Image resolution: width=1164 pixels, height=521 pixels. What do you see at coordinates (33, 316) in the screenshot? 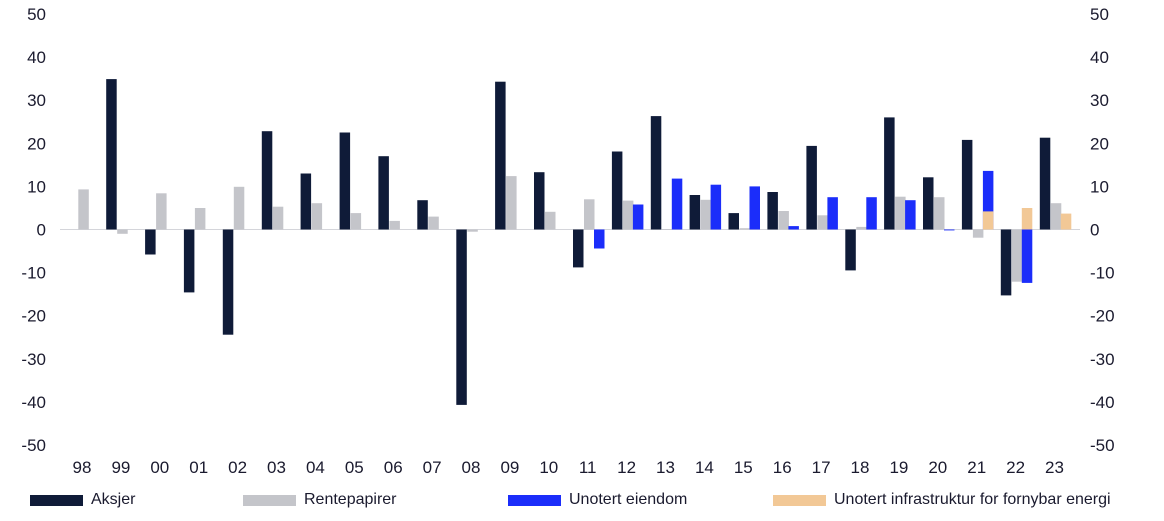
I see `y-tick-label-left: -20` at bounding box center [33, 316].